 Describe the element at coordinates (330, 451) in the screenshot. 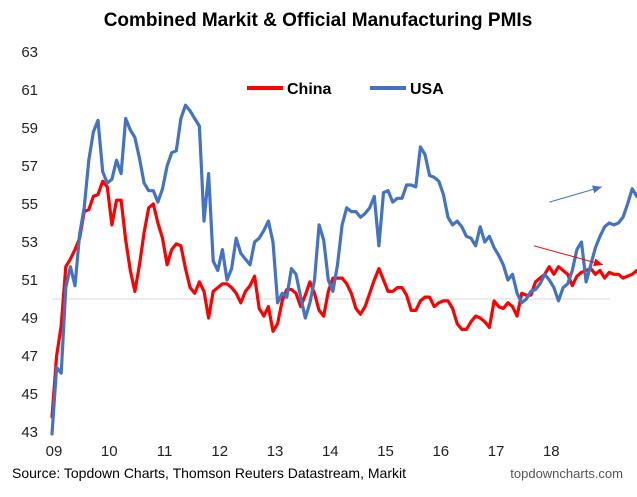

I see `x-tick-label: 14` at that location.